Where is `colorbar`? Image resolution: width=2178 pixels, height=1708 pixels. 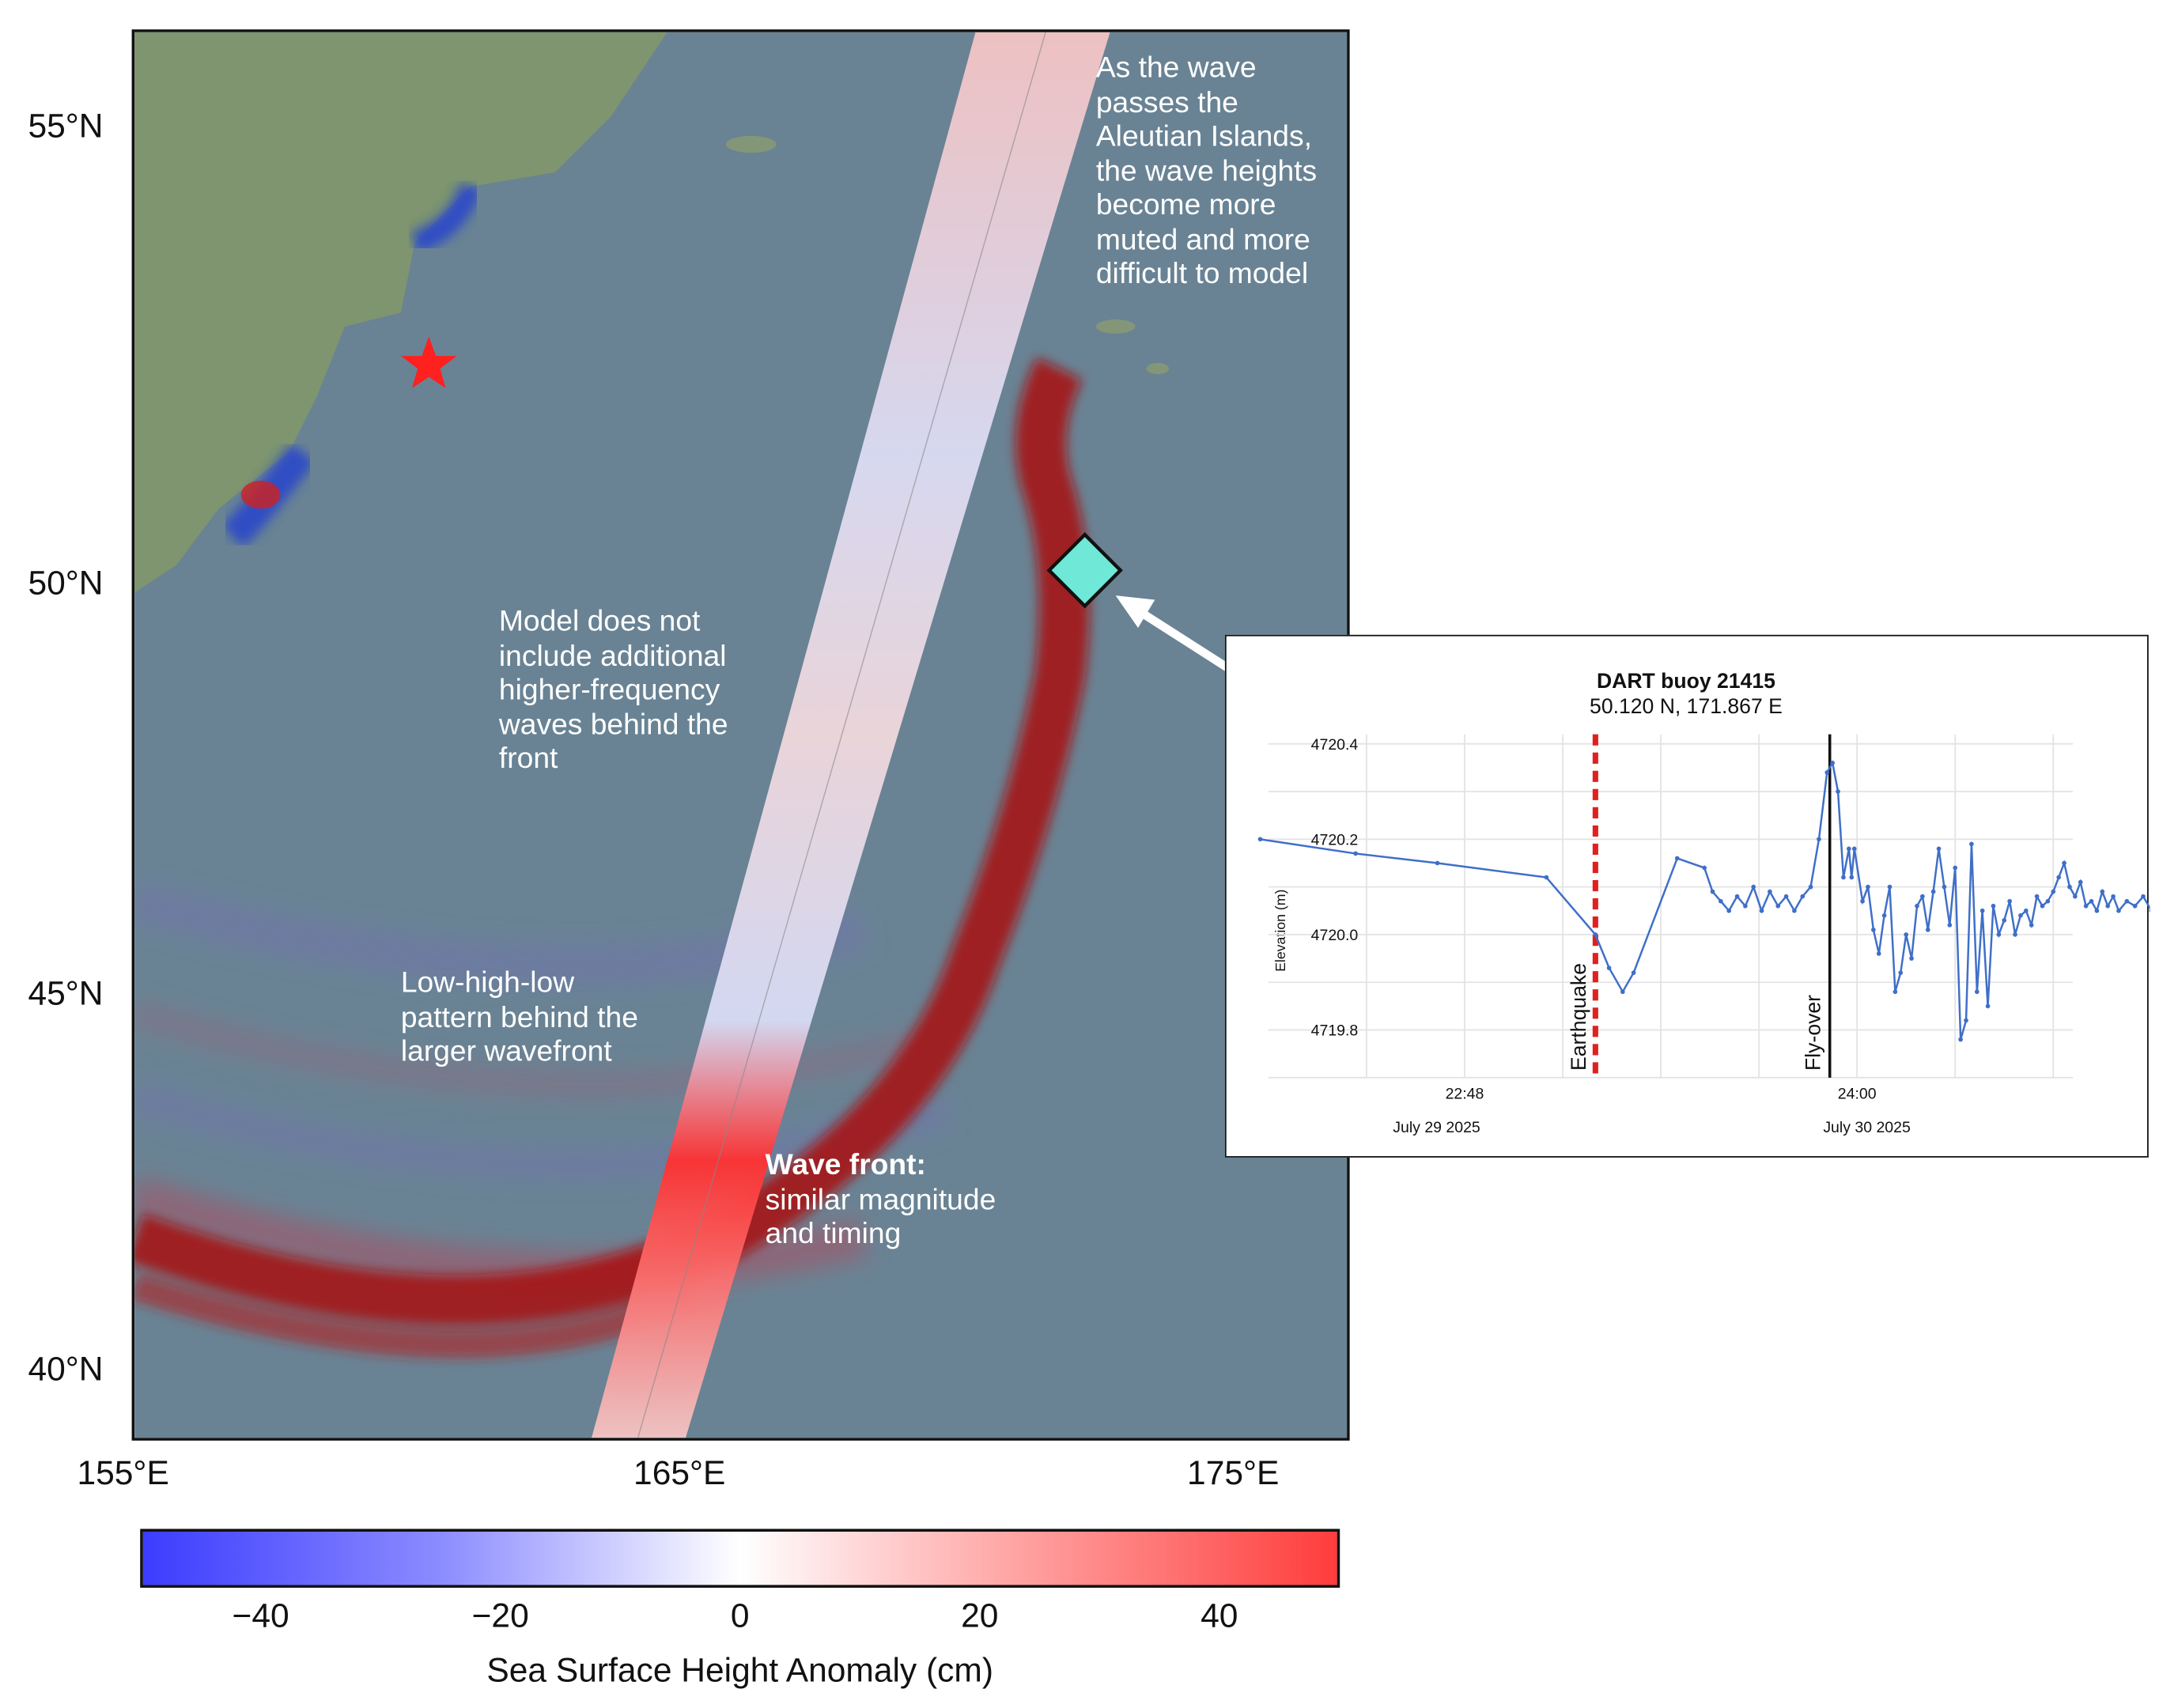 colorbar is located at coordinates (740, 1558).